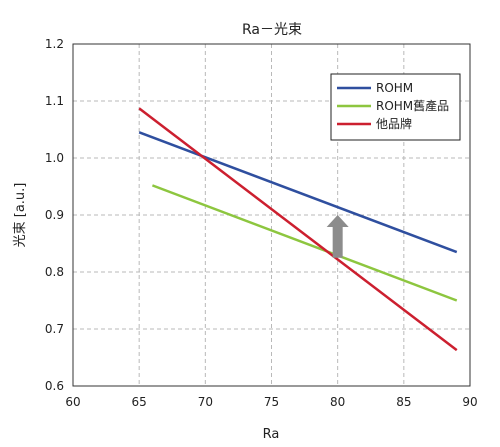  Describe the element at coordinates (54, 101) in the screenshot. I see `y-tick-label: 1.1` at that location.